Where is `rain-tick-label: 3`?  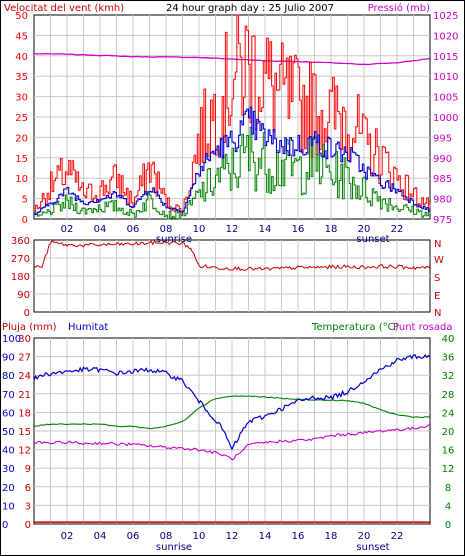 rain-tick-label: 3 is located at coordinates (28, 506).